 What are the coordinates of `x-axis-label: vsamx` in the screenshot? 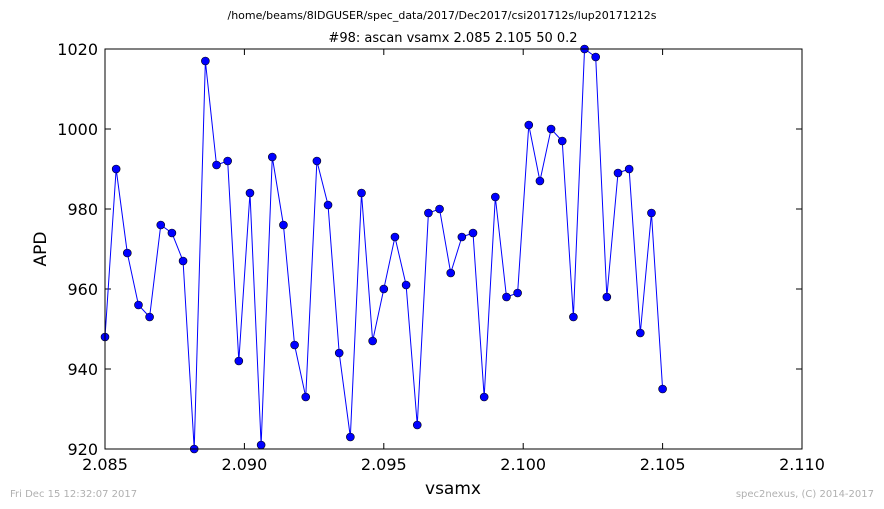 It's located at (453, 489).